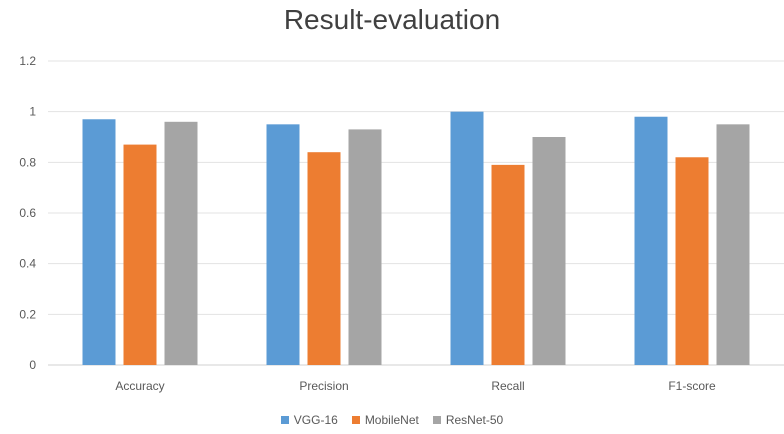 Image resolution: width=784 pixels, height=434 pixels. Describe the element at coordinates (692, 261) in the screenshot. I see `bar-mobilenet-f1-score` at that location.